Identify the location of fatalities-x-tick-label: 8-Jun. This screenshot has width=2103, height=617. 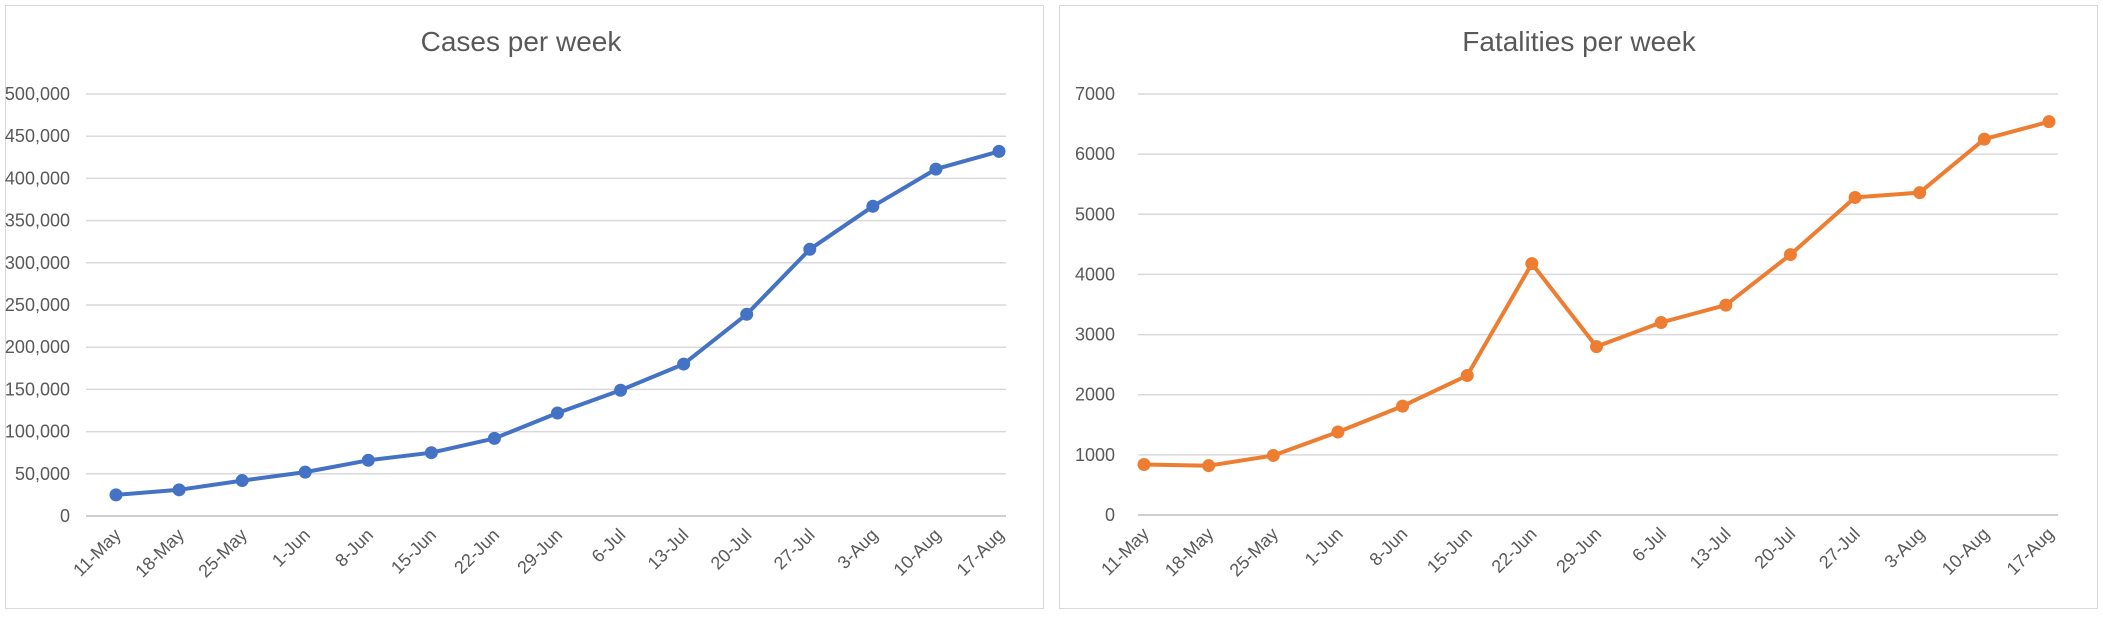
(1388, 547).